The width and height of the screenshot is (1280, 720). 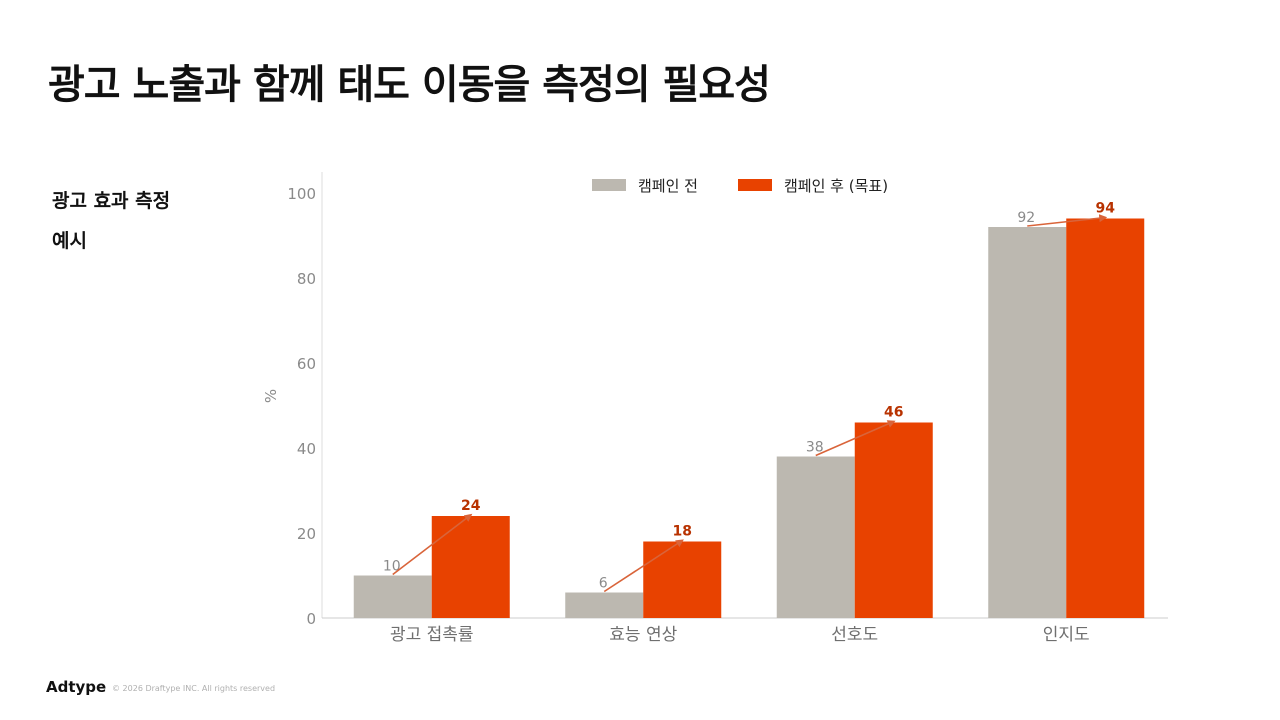 What do you see at coordinates (306, 279) in the screenshot?
I see `y-tick-label: 80` at bounding box center [306, 279].